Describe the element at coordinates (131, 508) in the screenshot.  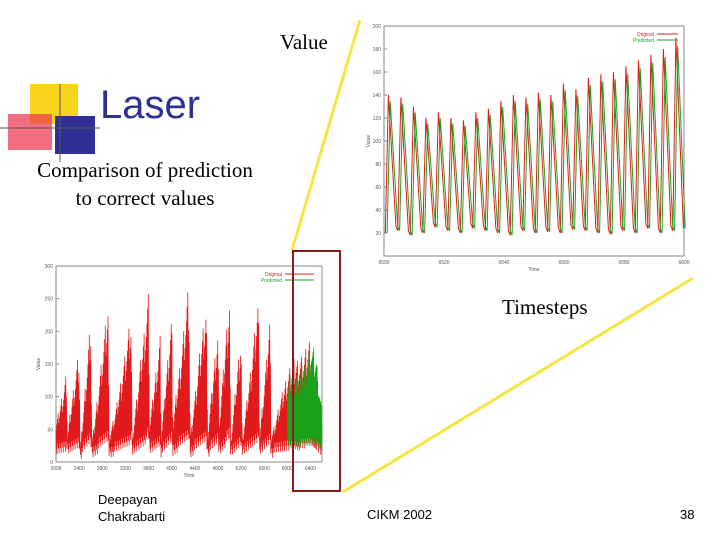
I see `footer-author: Deepayan Chakrabarti` at that location.